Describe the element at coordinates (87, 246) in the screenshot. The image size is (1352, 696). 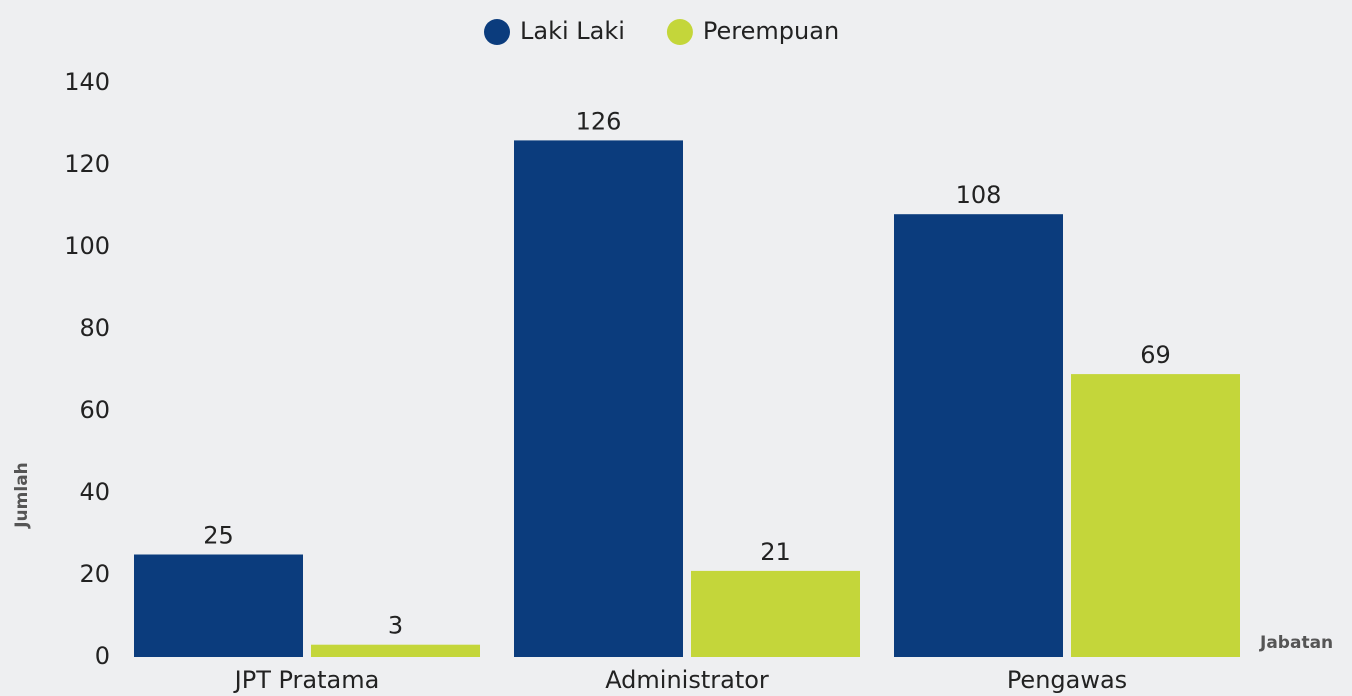
I see `y-tick-label: 100` at that location.